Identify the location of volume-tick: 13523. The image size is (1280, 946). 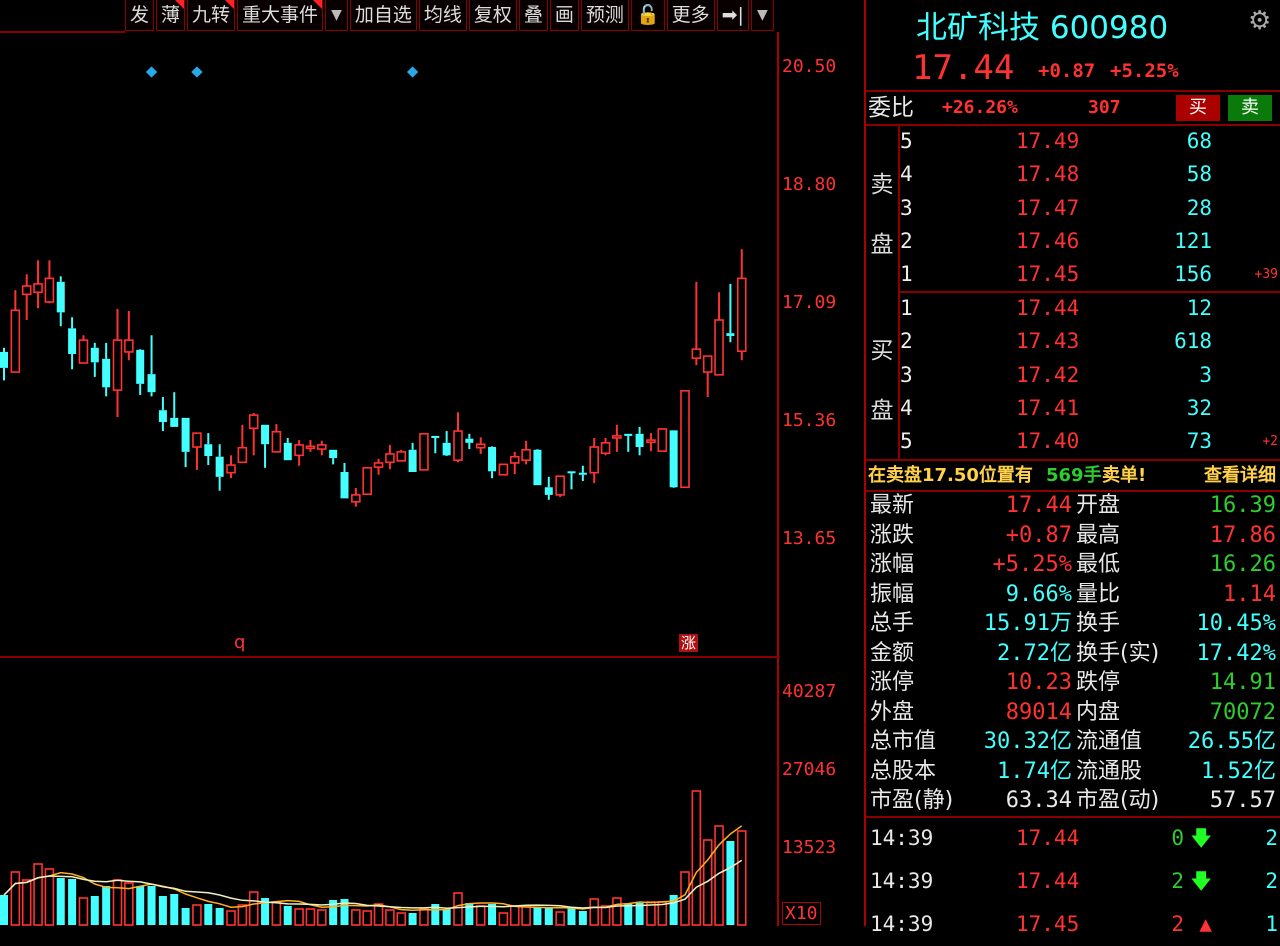
(809, 847).